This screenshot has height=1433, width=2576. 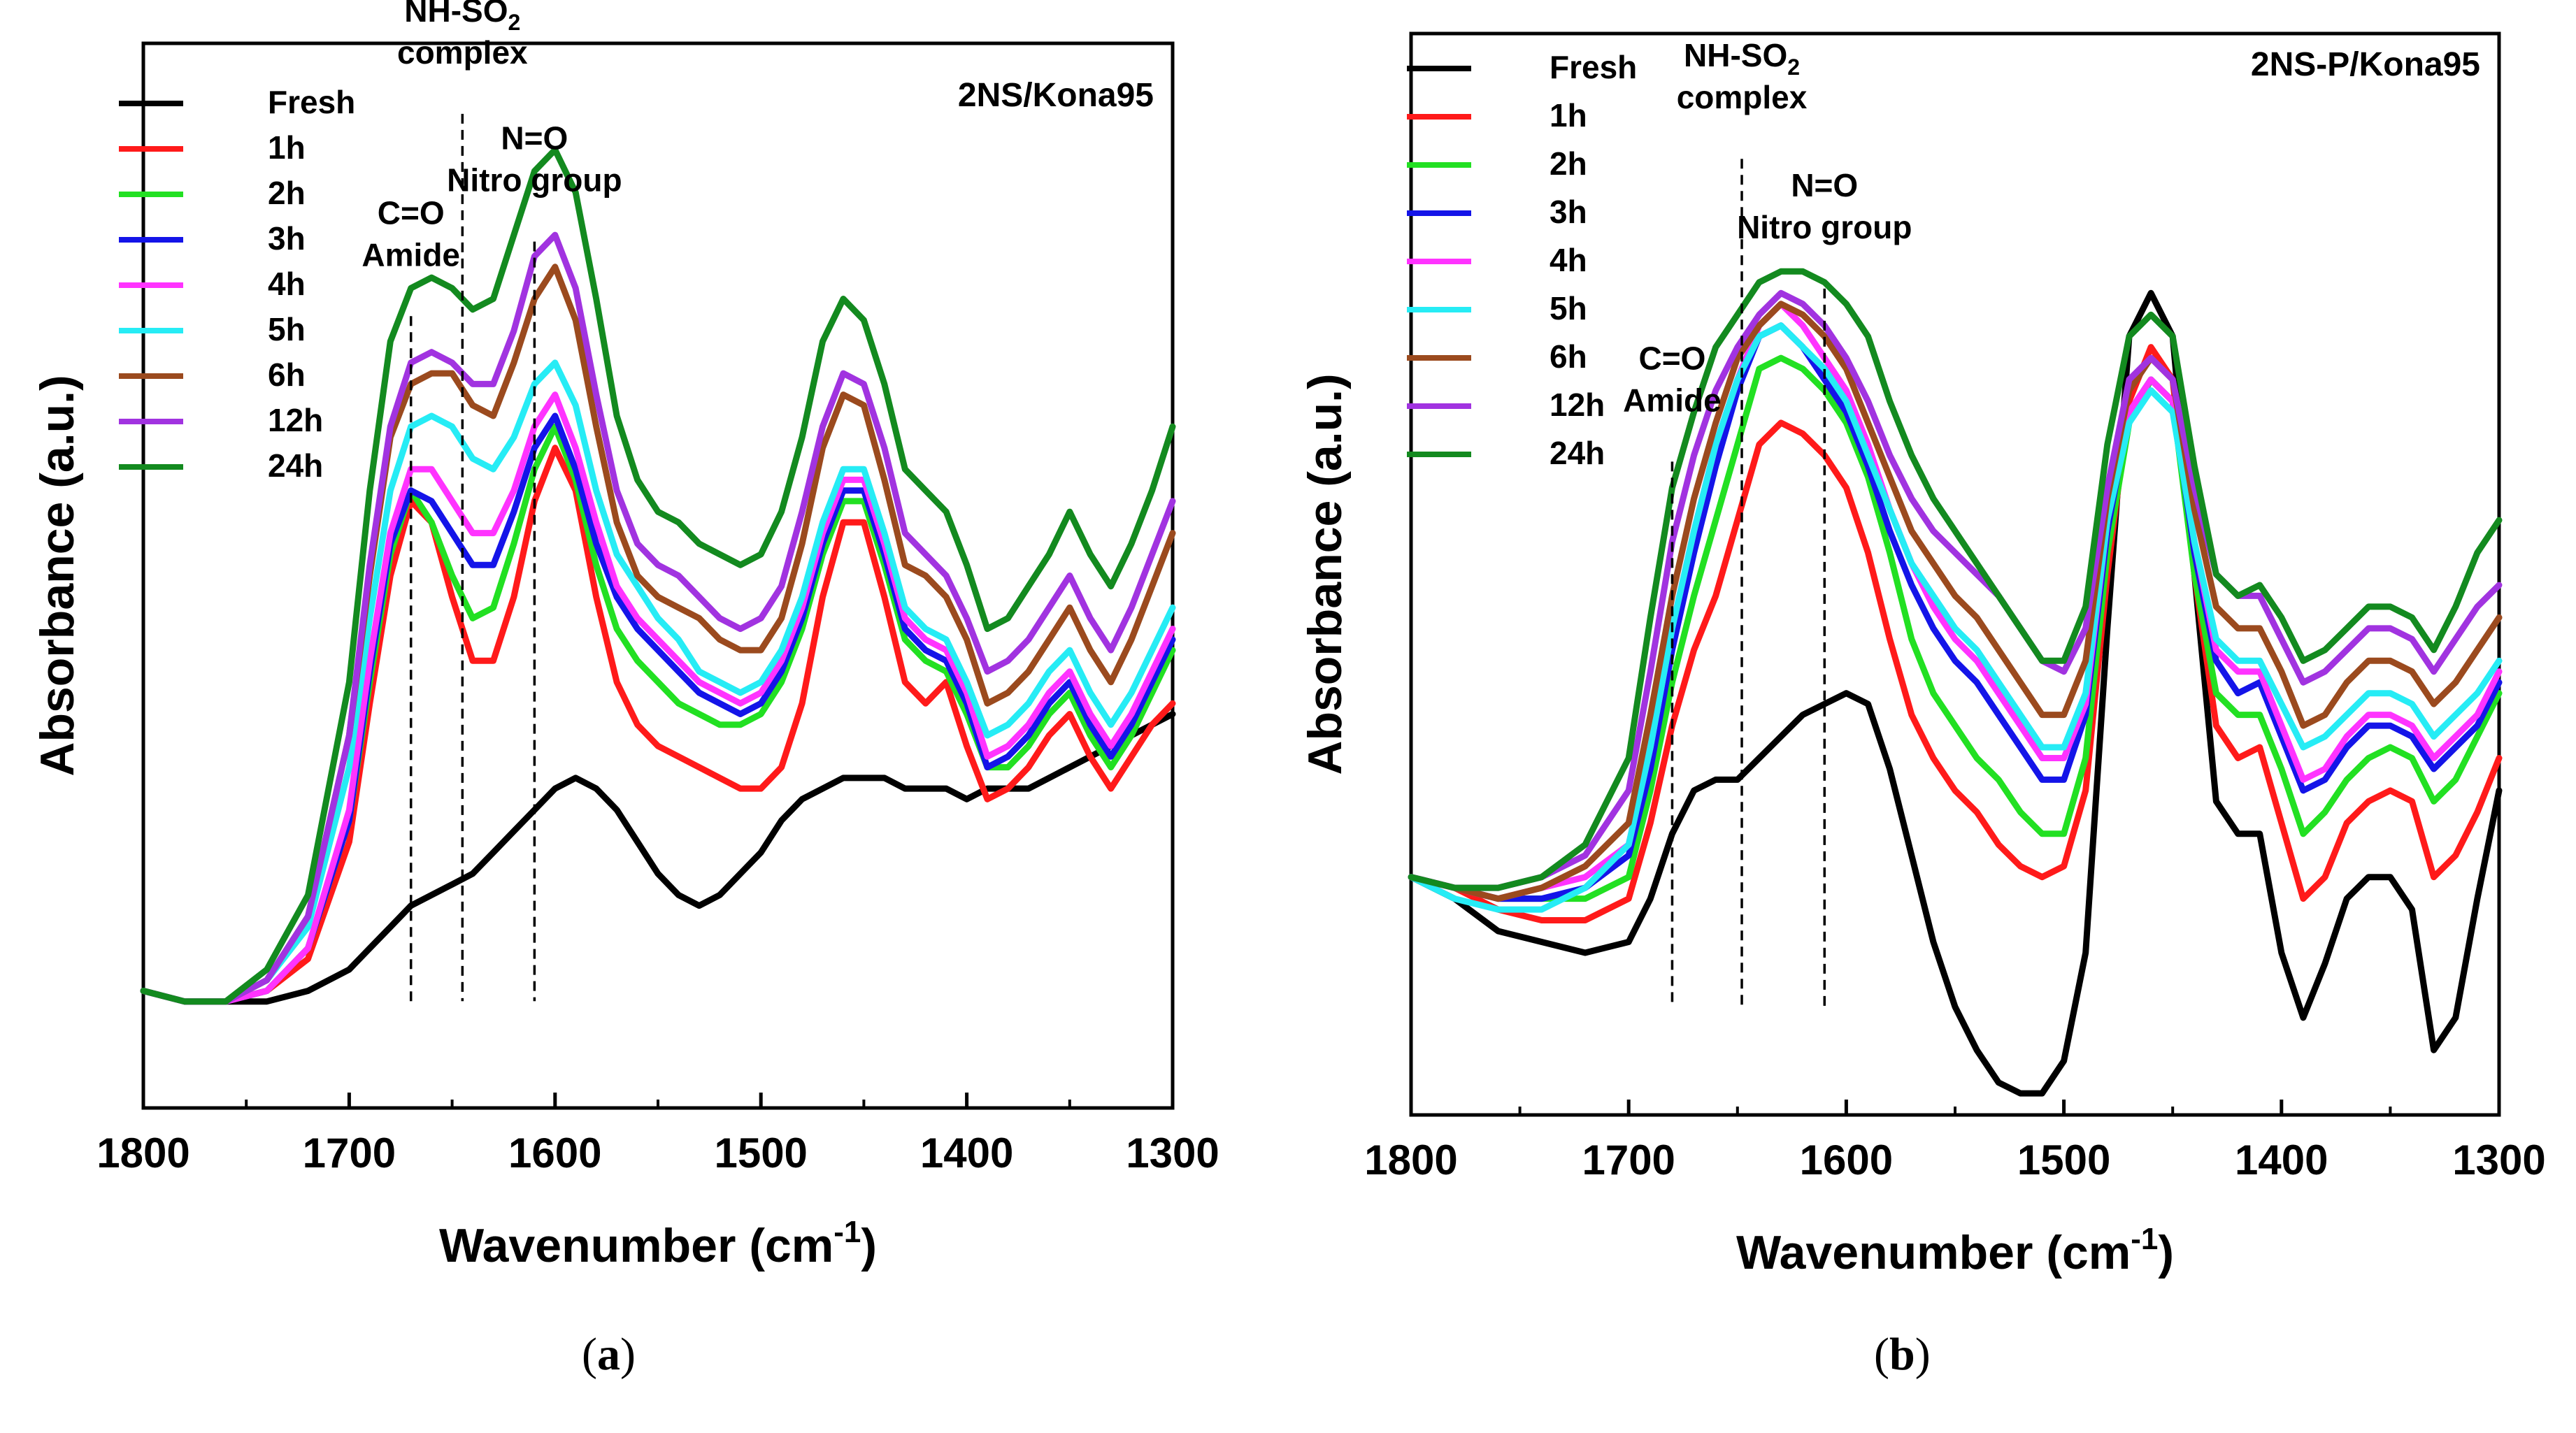 I want to click on pb-annotation-label-1-0: NH-SO2, so click(x=1742, y=58).